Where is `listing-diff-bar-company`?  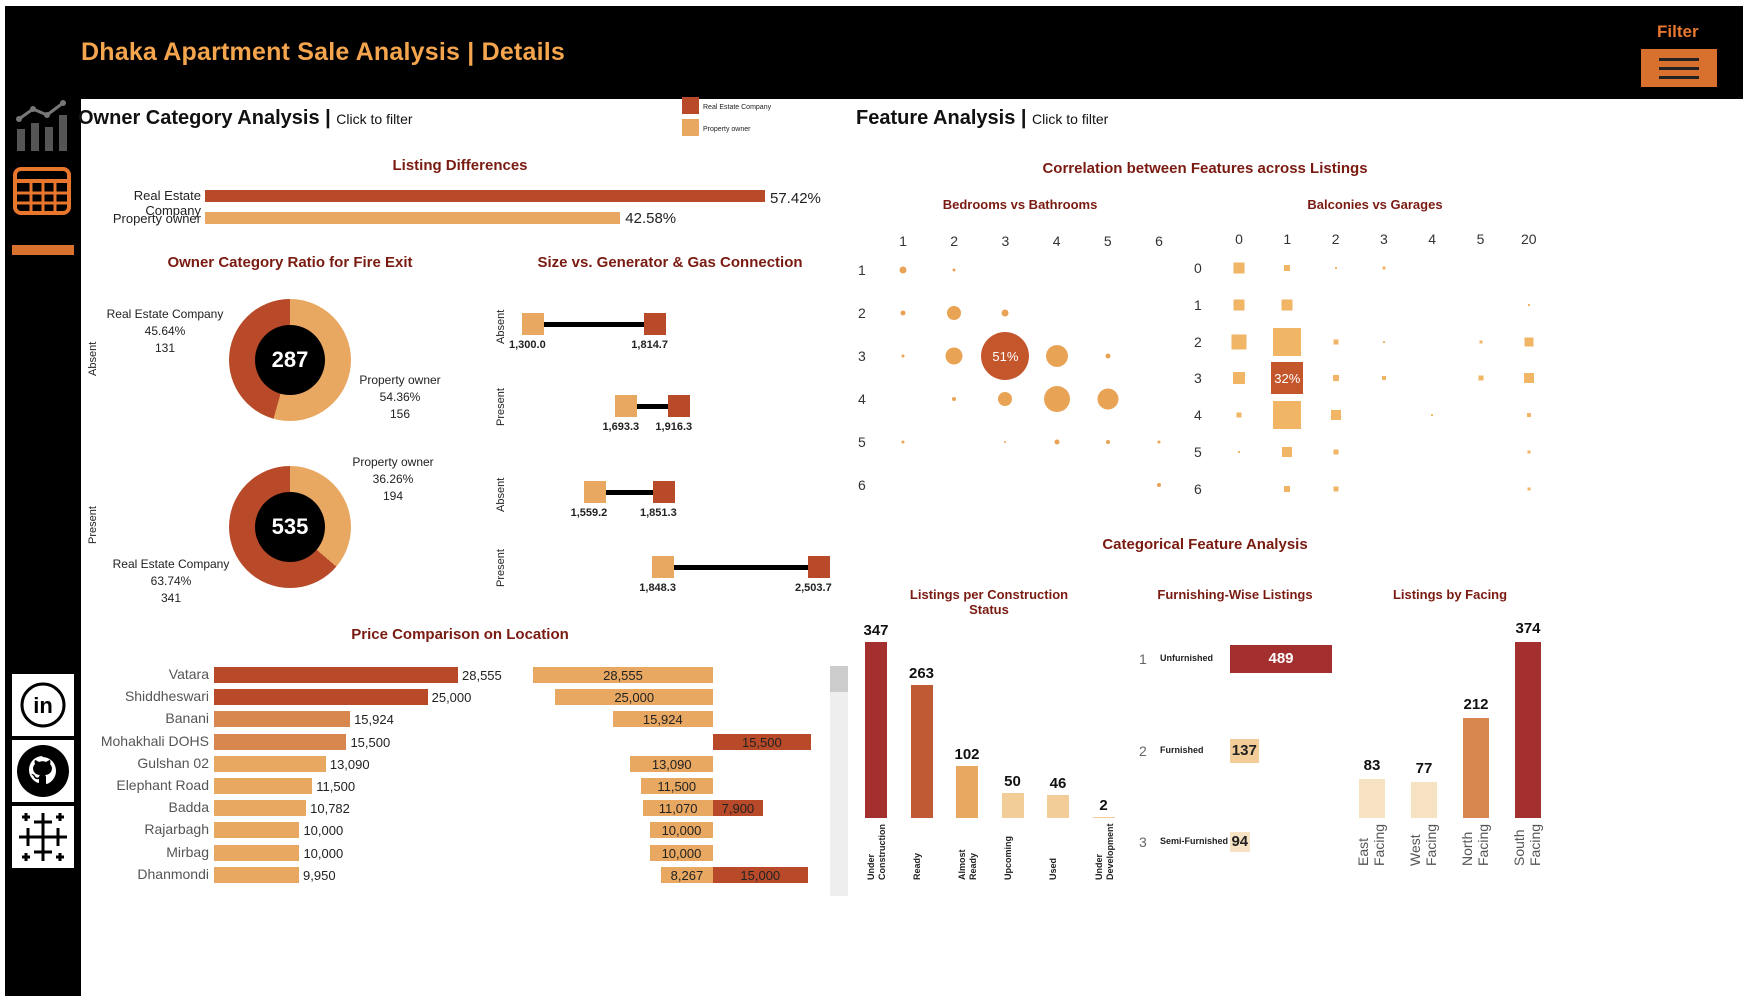 listing-diff-bar-company is located at coordinates (485, 196).